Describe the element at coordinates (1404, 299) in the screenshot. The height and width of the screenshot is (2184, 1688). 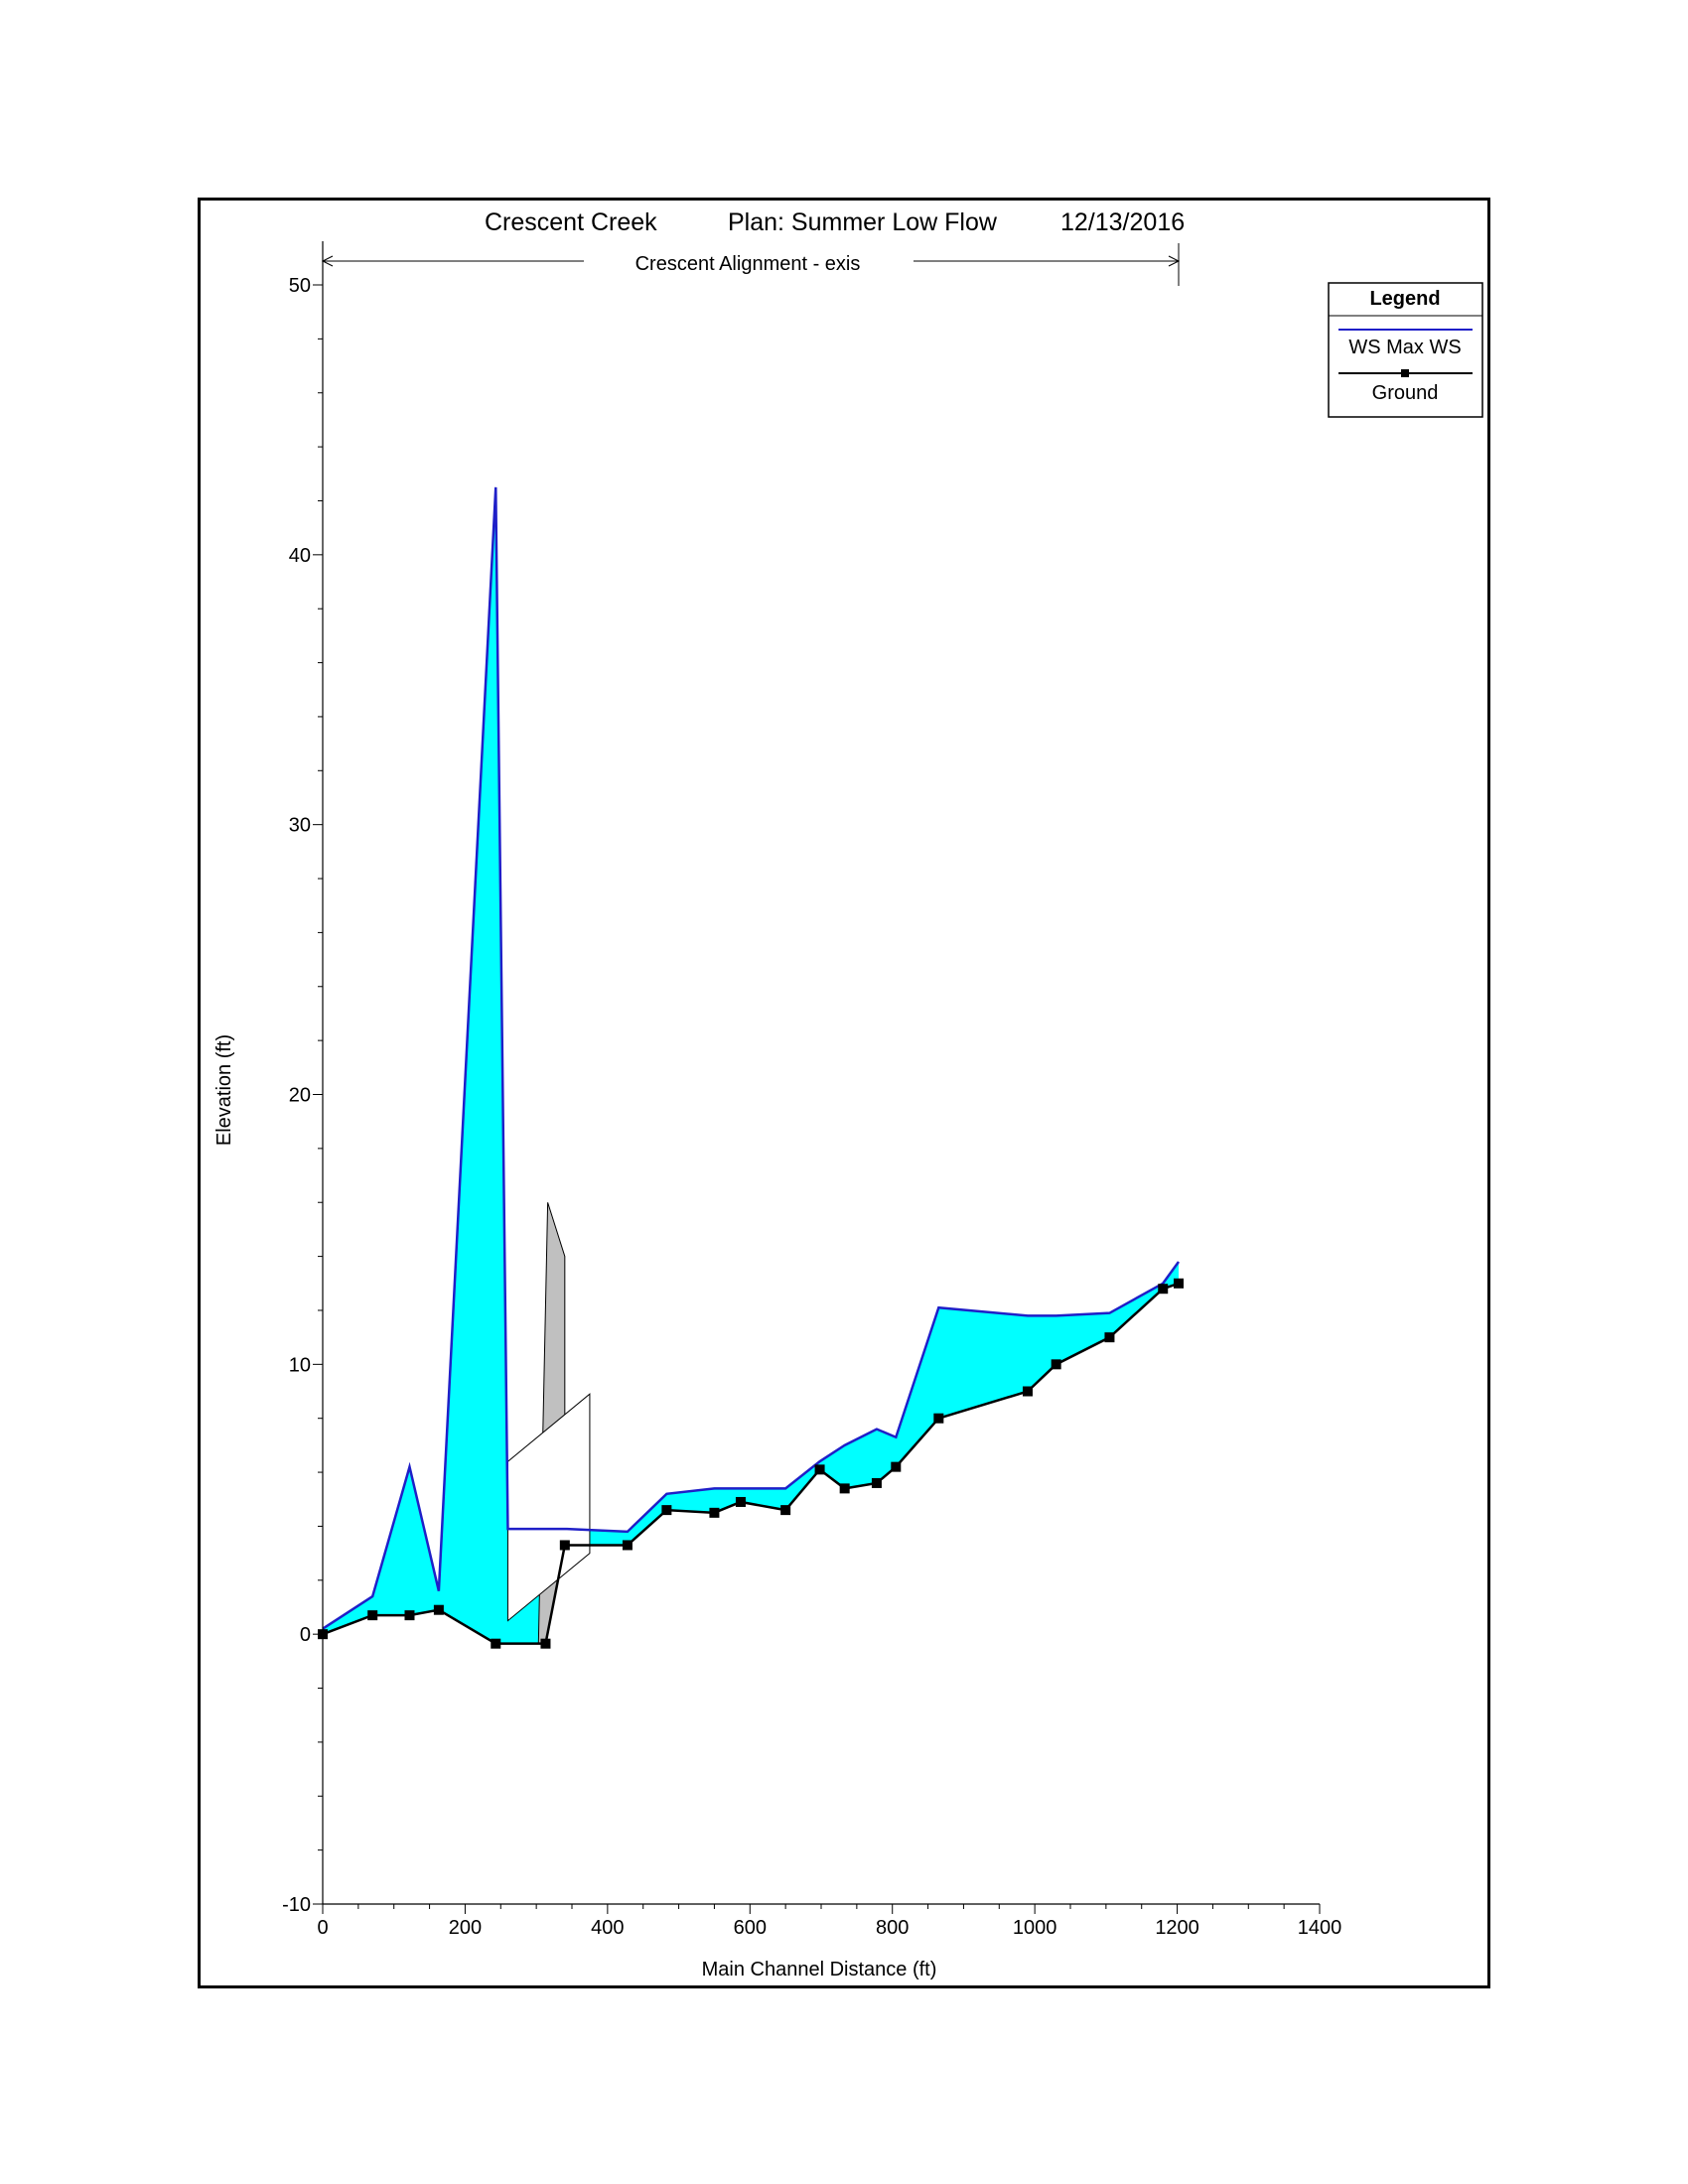
I see `legend-title: Legend` at that location.